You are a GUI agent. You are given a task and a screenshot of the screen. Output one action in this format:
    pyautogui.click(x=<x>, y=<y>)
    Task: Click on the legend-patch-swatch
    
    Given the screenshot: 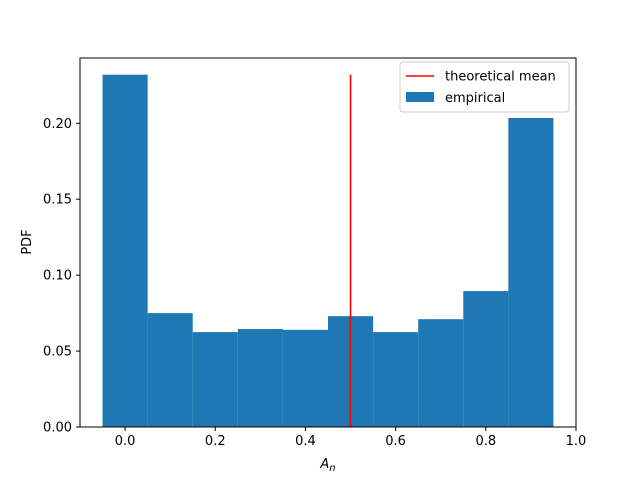 What is the action you would take?
    pyautogui.click(x=420, y=97)
    